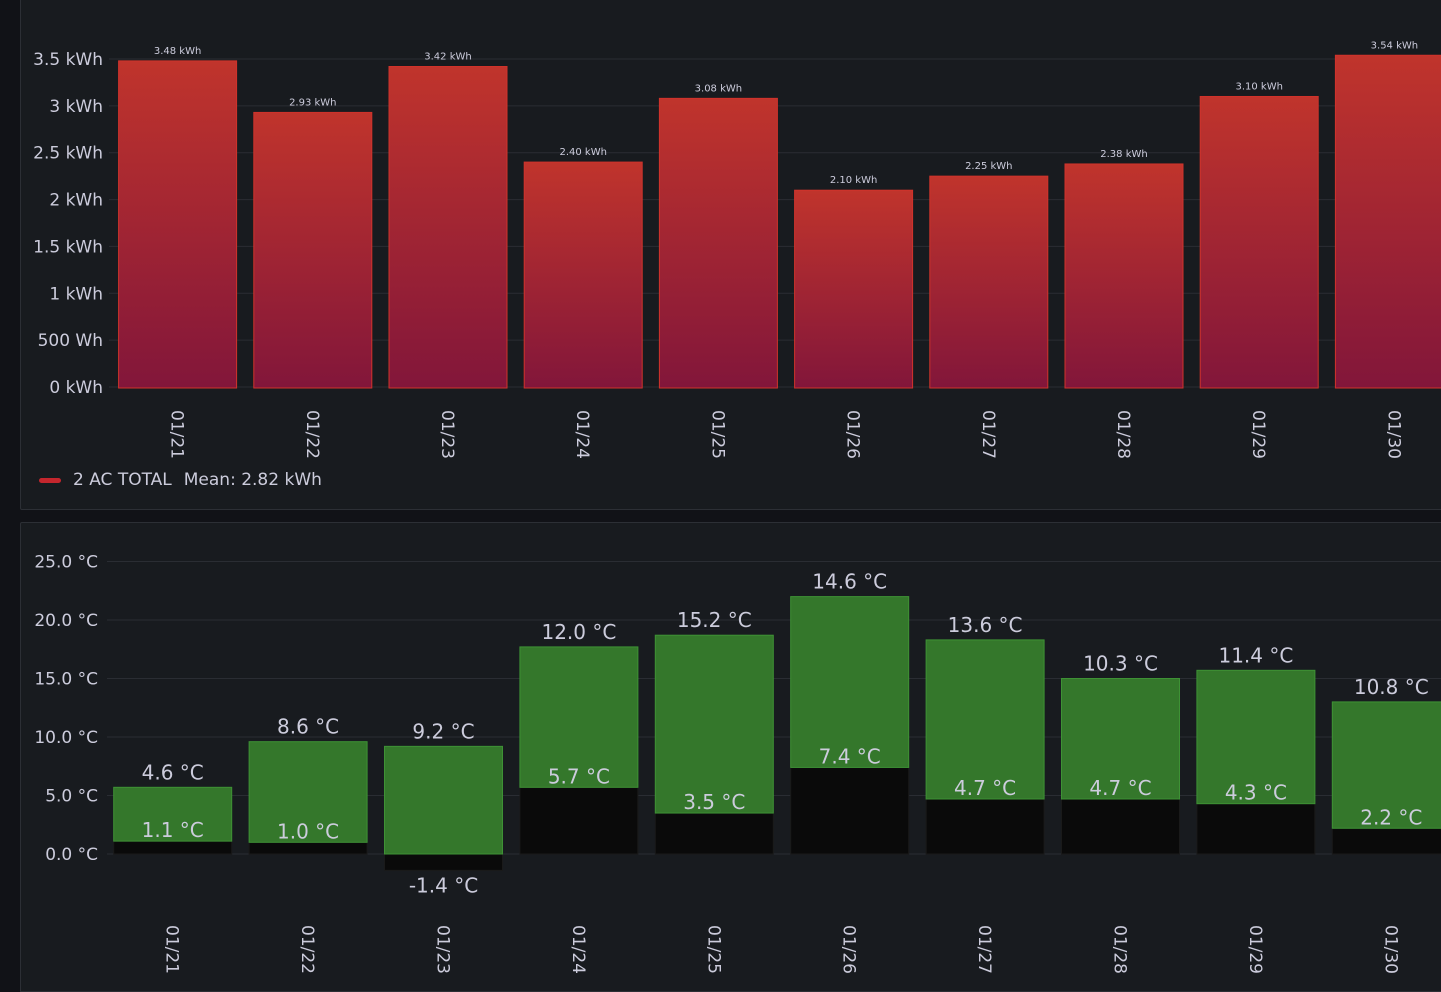  What do you see at coordinates (443, 731) in the screenshot?
I see `high-temp-label: 9.2 °C` at bounding box center [443, 731].